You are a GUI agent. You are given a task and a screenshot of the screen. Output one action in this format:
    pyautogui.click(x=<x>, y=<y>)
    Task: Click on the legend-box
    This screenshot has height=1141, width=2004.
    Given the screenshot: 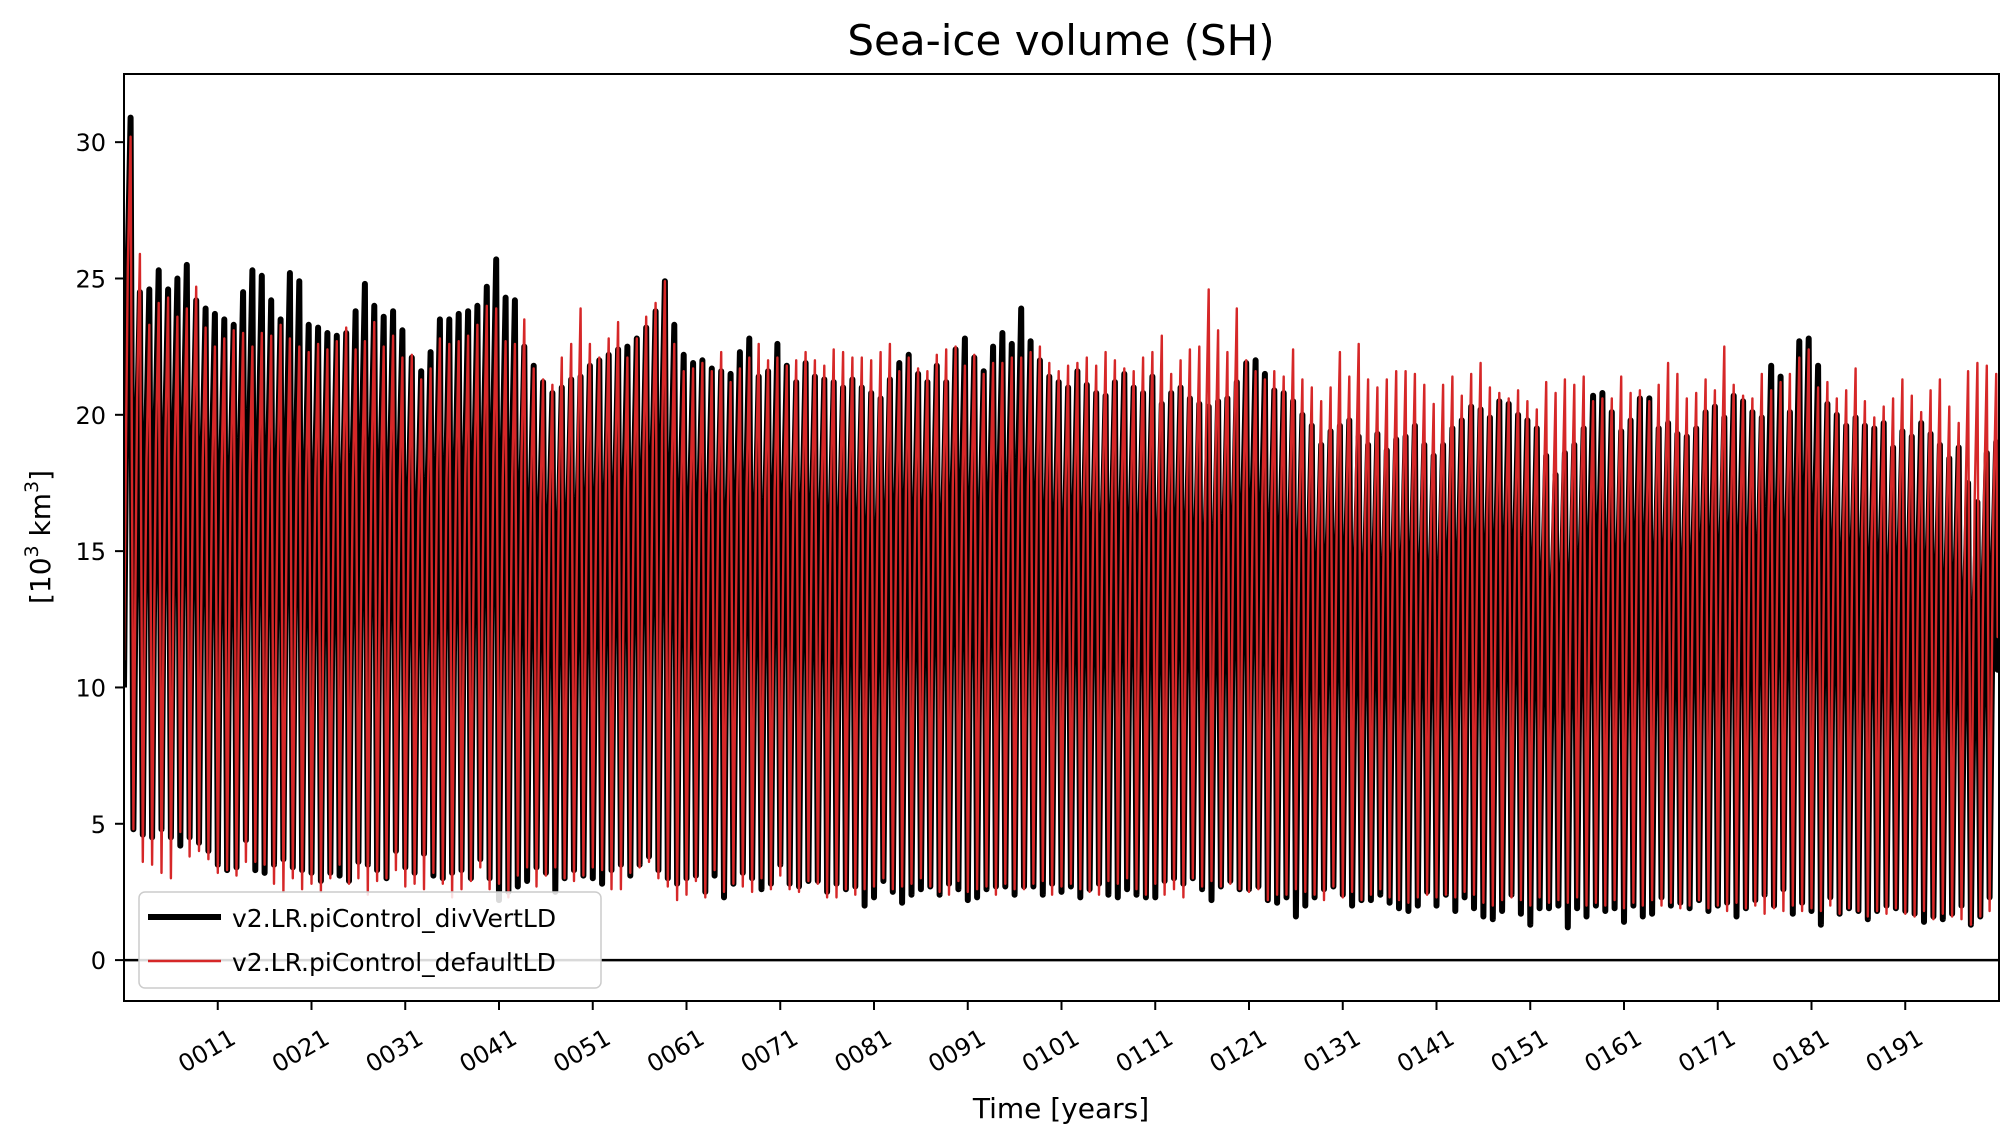 What is the action you would take?
    pyautogui.click(x=370, y=940)
    